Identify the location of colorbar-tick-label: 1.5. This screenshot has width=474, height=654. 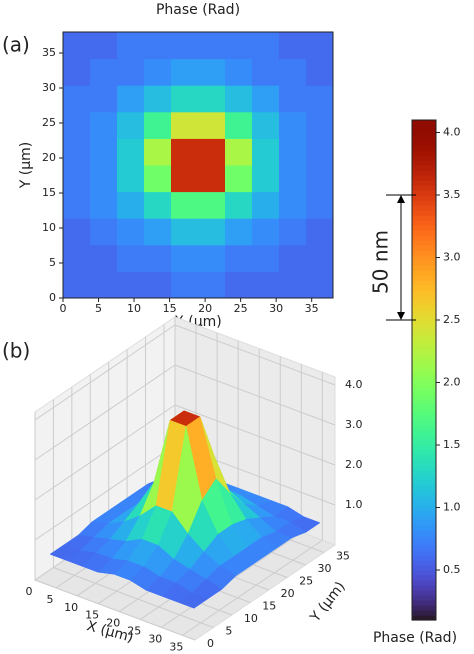
(452, 444).